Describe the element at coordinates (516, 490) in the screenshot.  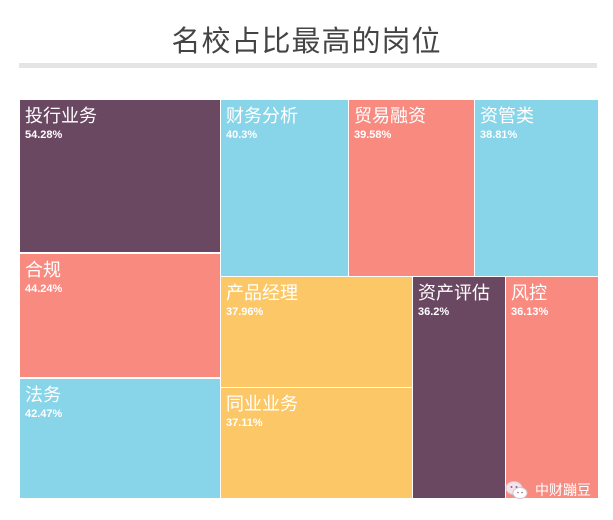
I see `wechat-icon` at that location.